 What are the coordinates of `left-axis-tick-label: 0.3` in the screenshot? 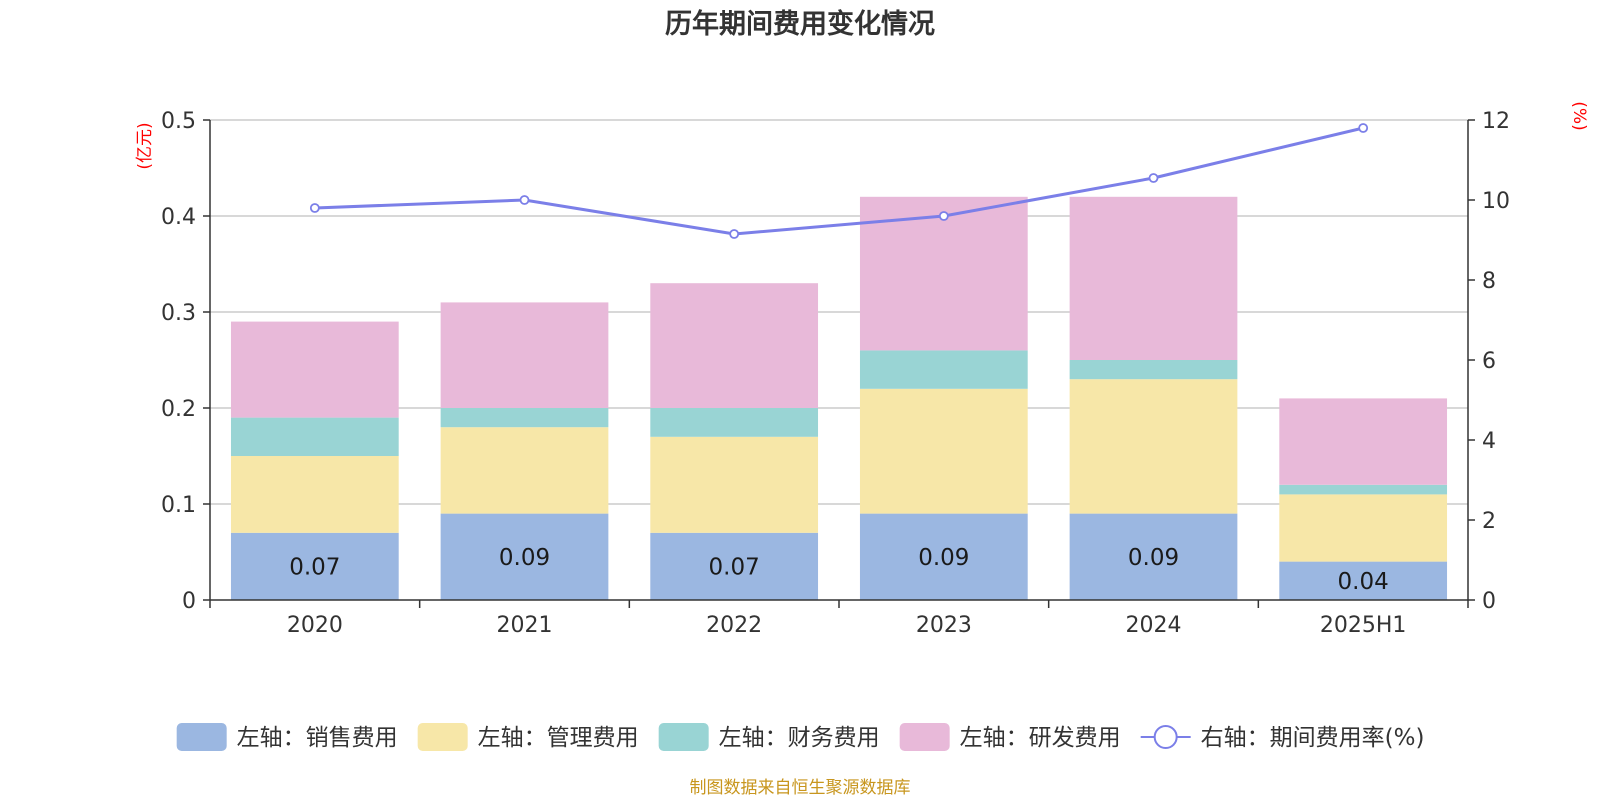 It's located at (178, 313).